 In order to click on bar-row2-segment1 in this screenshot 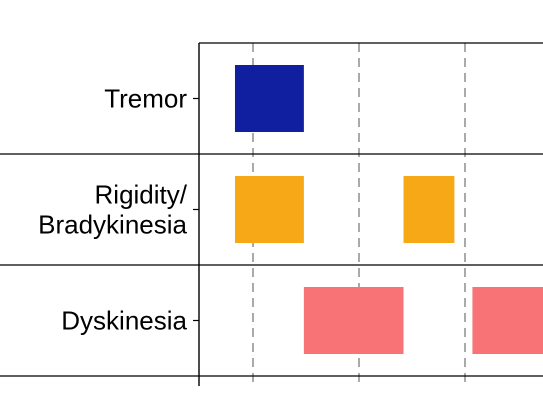, I will do `click(269, 209)`.